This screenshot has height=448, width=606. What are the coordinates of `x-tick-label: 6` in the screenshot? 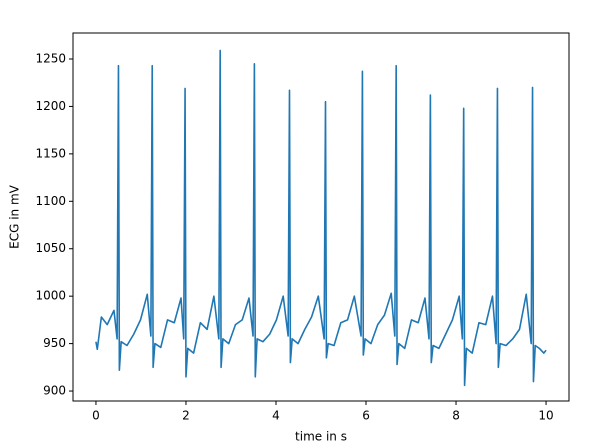 It's located at (366, 416).